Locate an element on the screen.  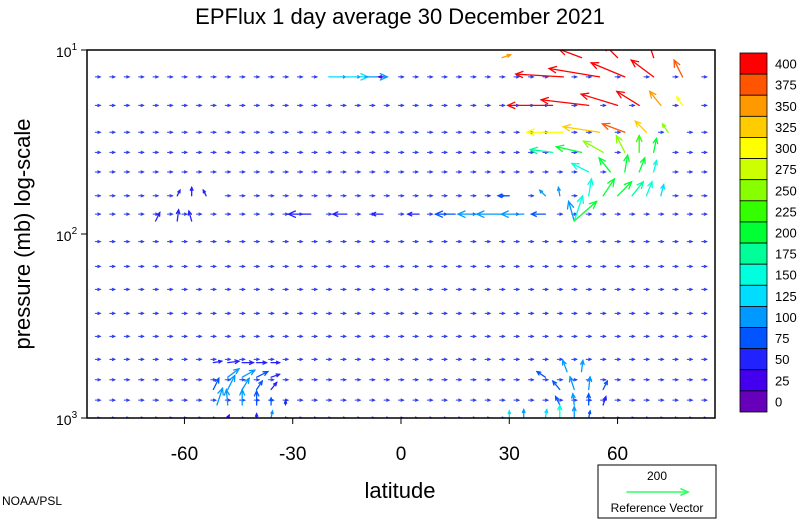
colorbar-label: 275 is located at coordinates (786, 169).